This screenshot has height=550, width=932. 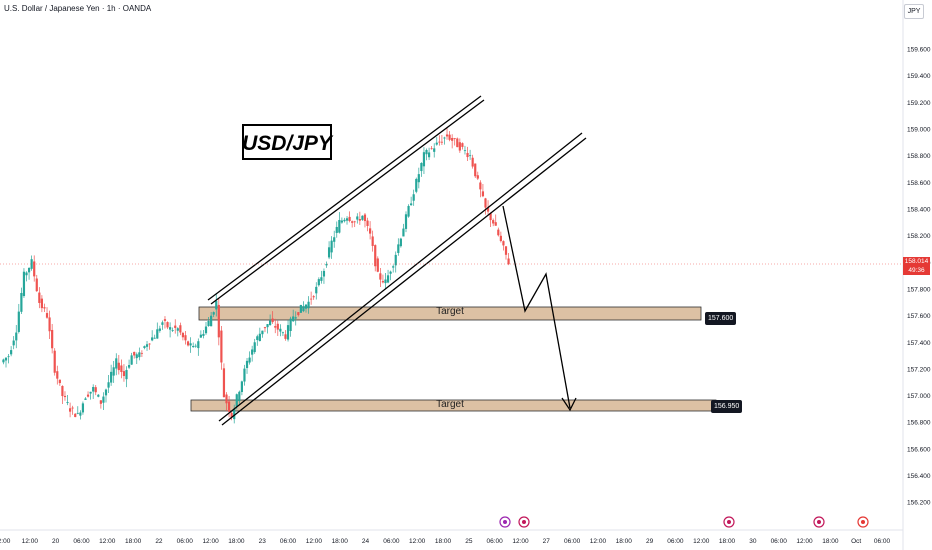 What do you see at coordinates (919, 289) in the screenshot?
I see `y-tick-label: 157.800` at bounding box center [919, 289].